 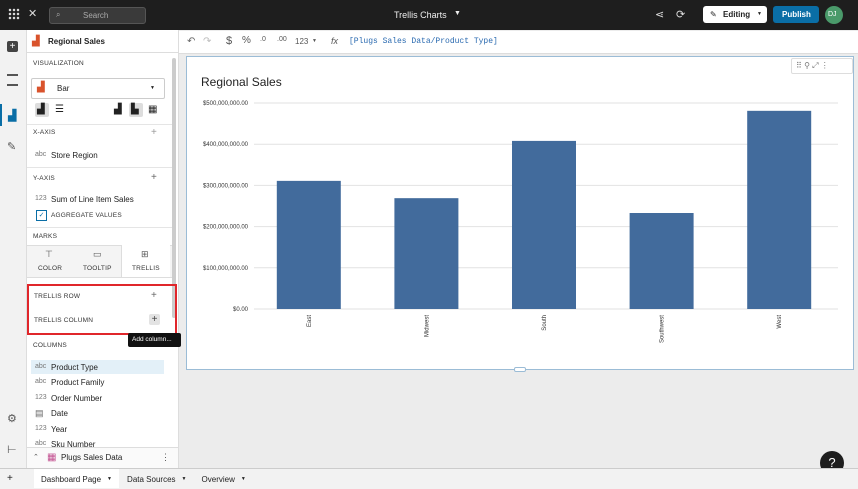 I want to click on source-bar: ⌃ ▦ Plugs Sales Data ⋮, so click(x=102, y=457).